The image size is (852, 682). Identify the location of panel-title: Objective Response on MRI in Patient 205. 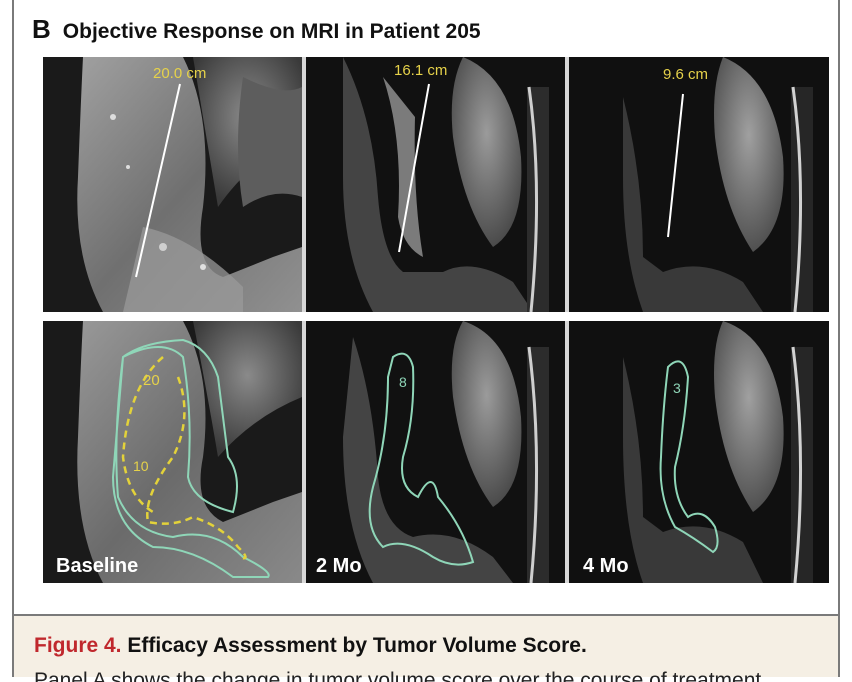
(271, 31).